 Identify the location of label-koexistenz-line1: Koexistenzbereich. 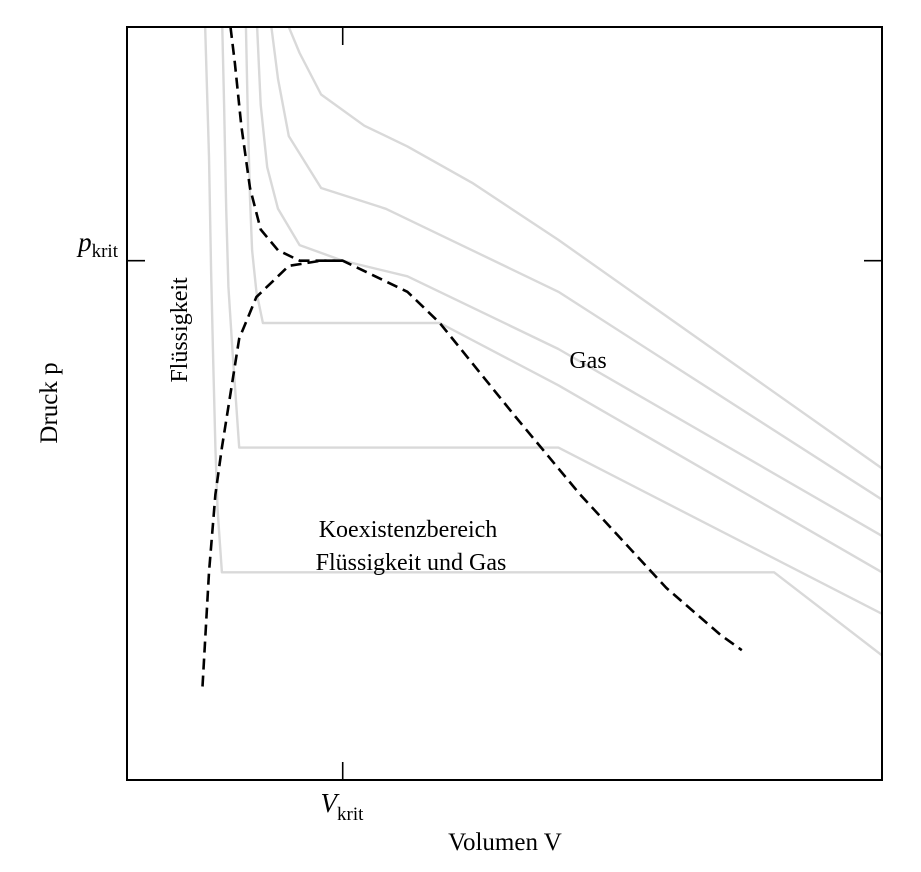
(408, 530).